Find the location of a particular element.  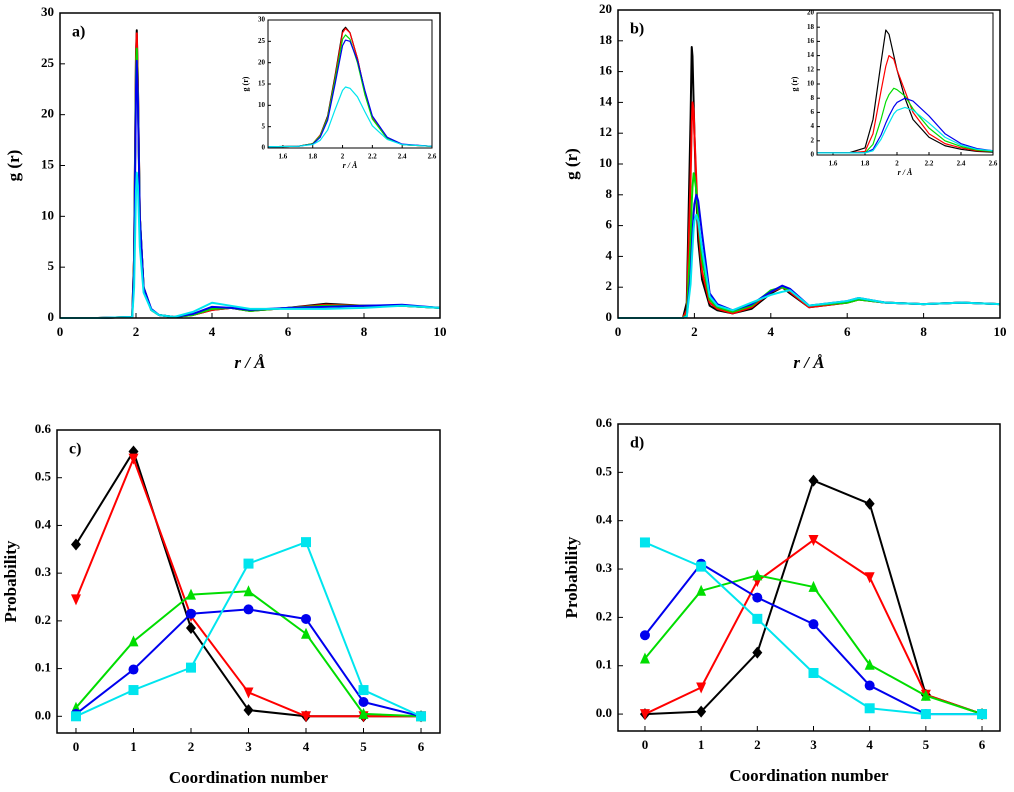

x-tick-label: 2.4 is located at coordinates (402, 157).